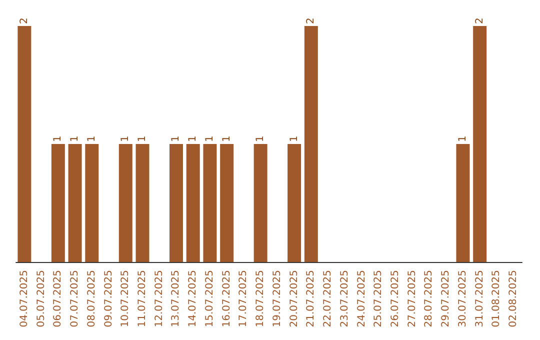 The image size is (540, 340). What do you see at coordinates (395, 299) in the screenshot?
I see `x-tick-label: 26.07.2025` at bounding box center [395, 299].